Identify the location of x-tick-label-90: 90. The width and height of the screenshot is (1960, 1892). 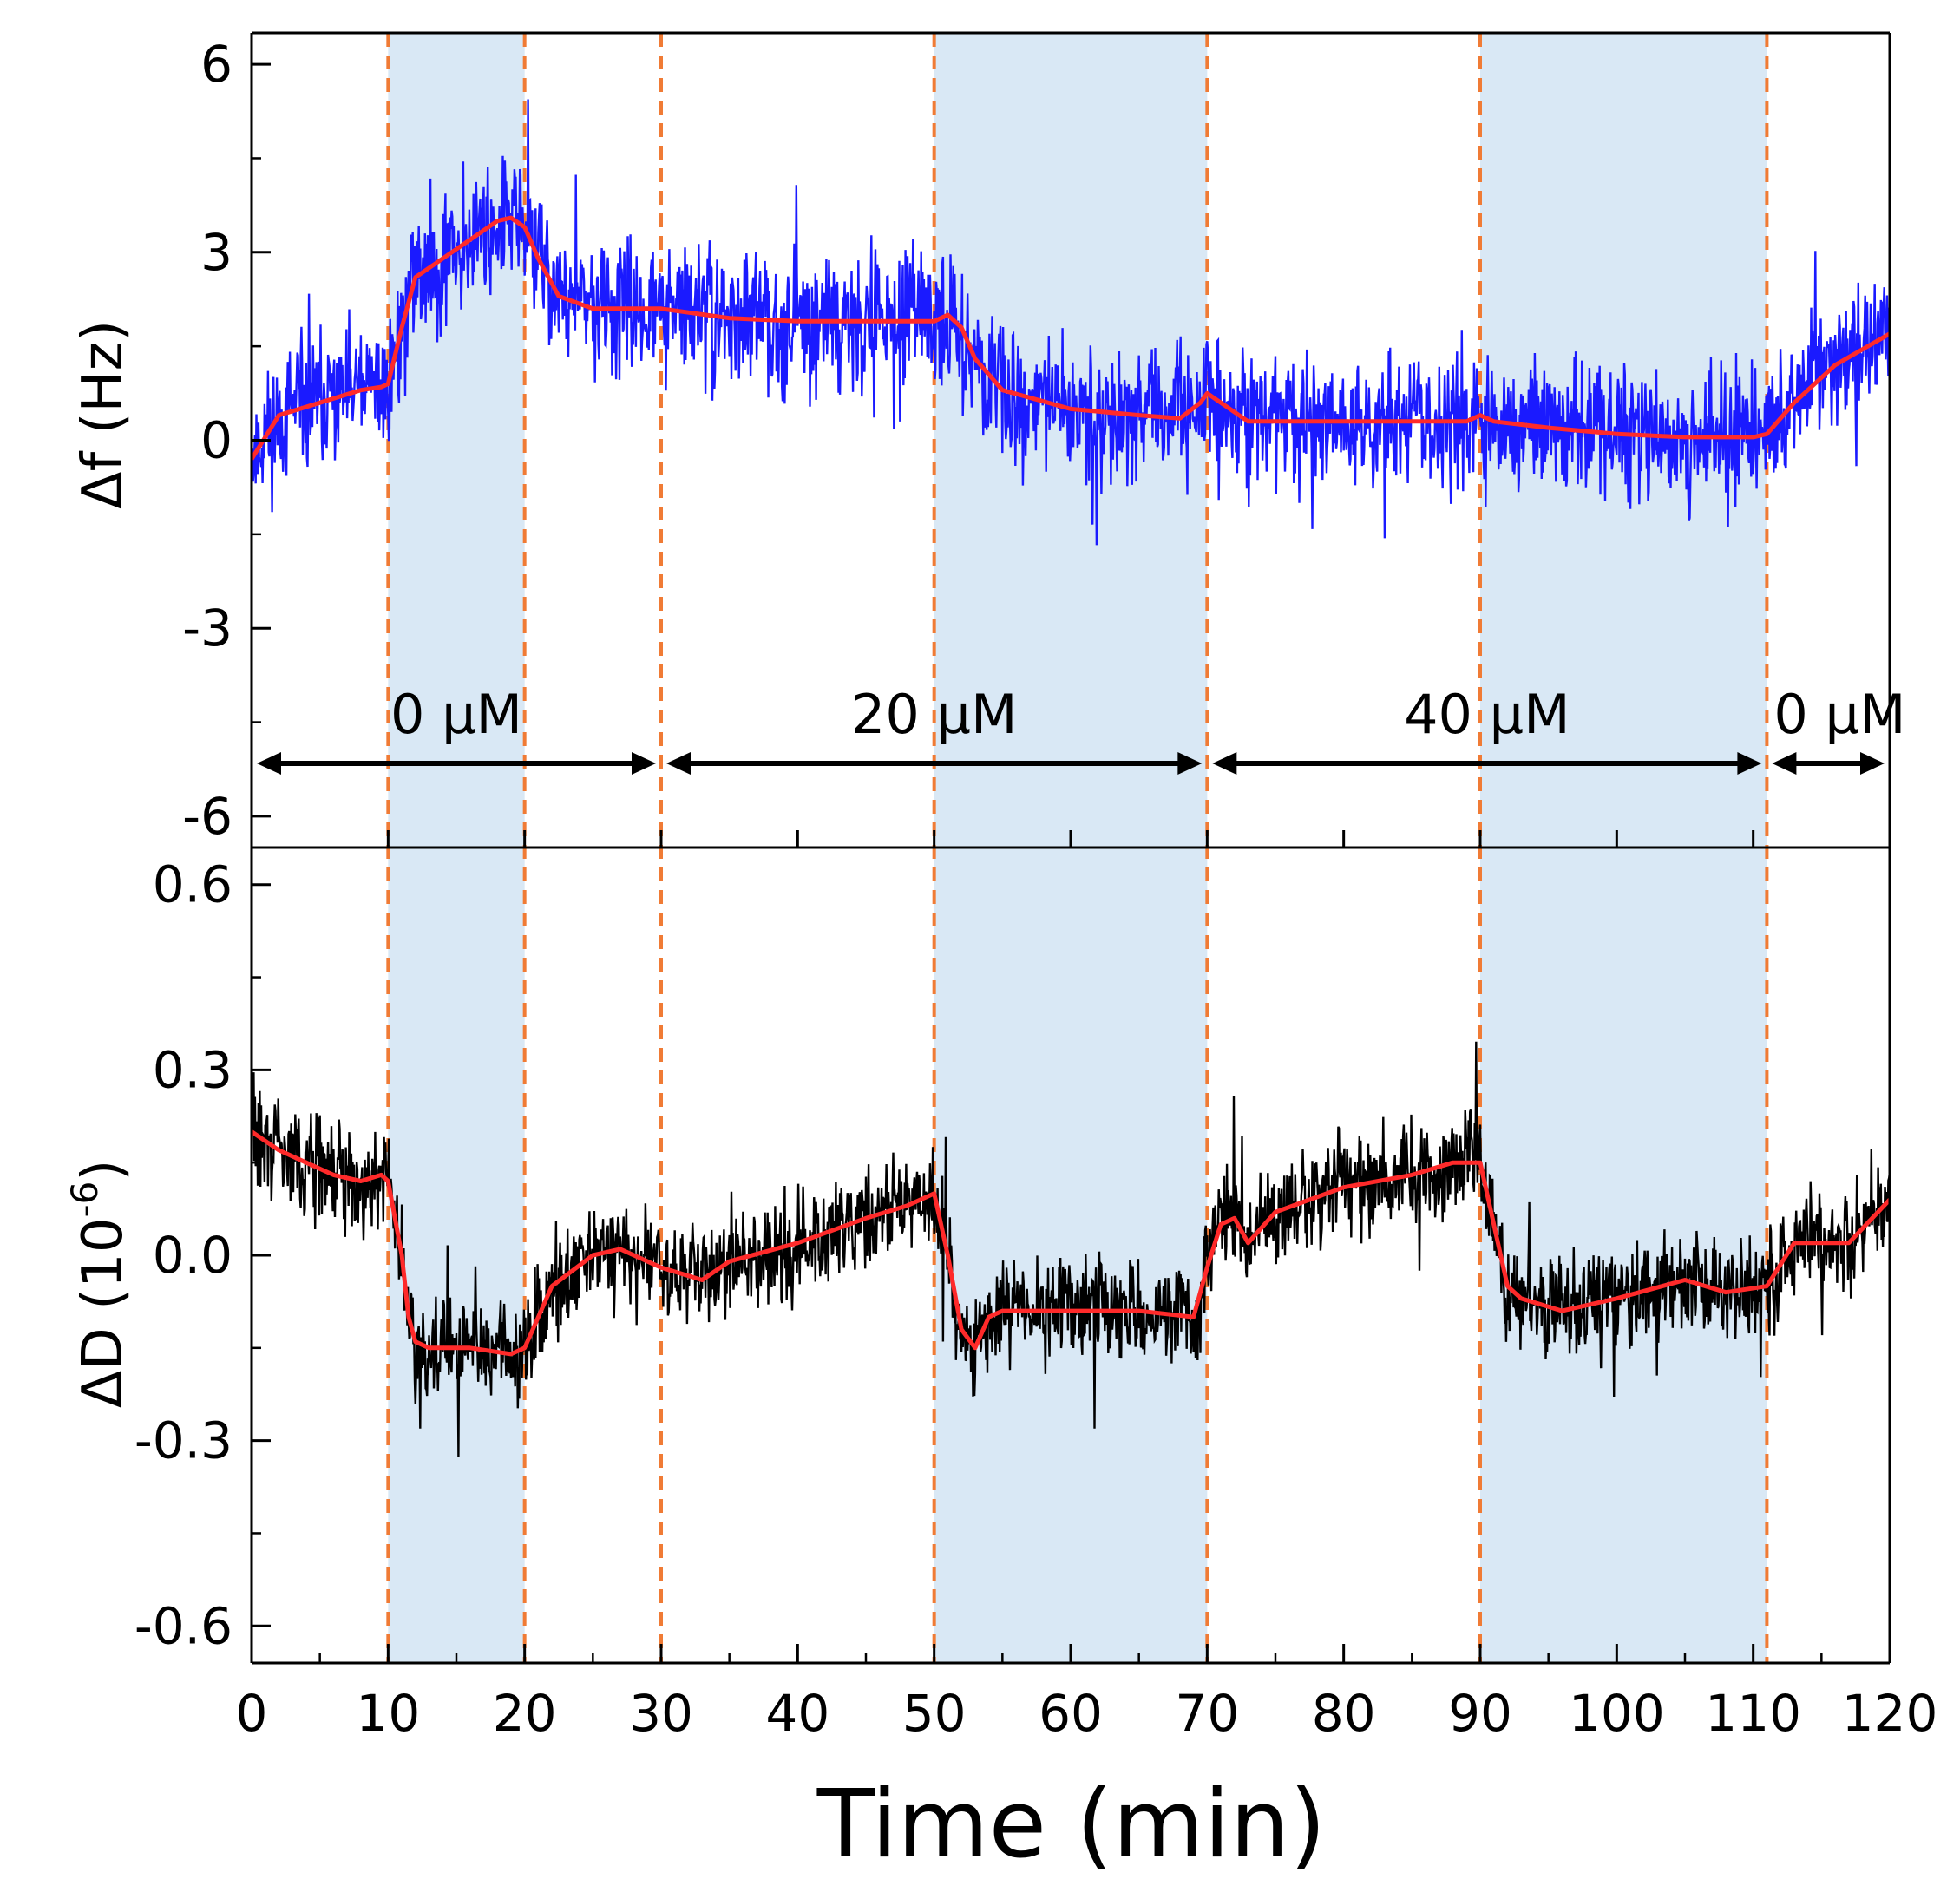
(1480, 1713).